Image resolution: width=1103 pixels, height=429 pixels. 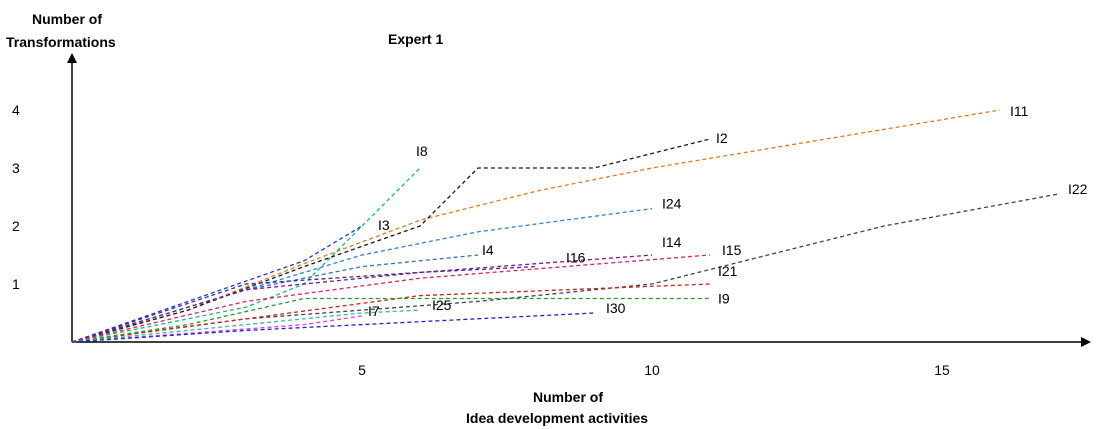 I want to click on series-label-i7: I7, so click(x=374, y=311).